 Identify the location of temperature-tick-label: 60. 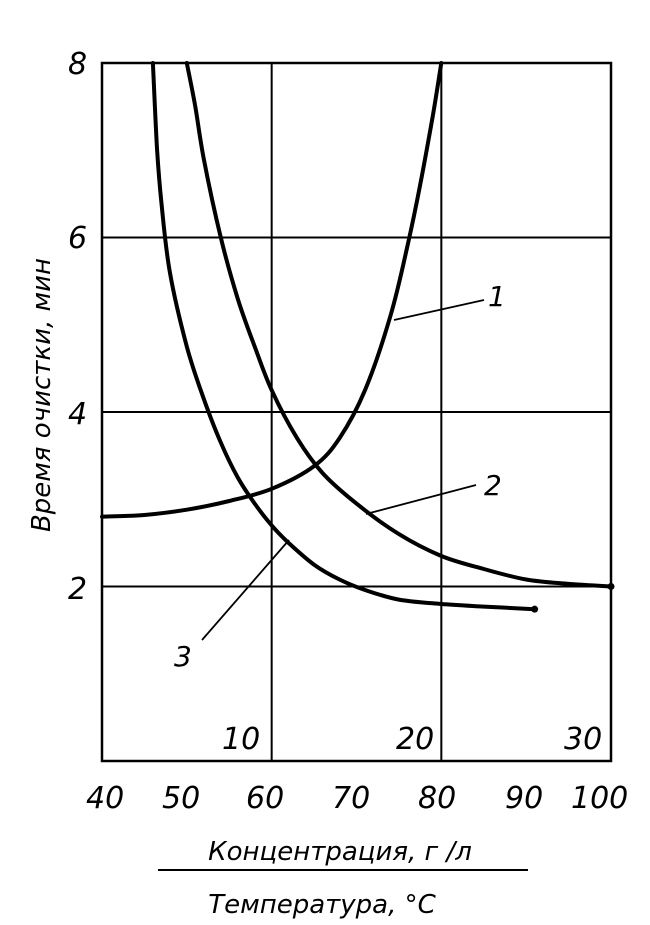
(265, 798).